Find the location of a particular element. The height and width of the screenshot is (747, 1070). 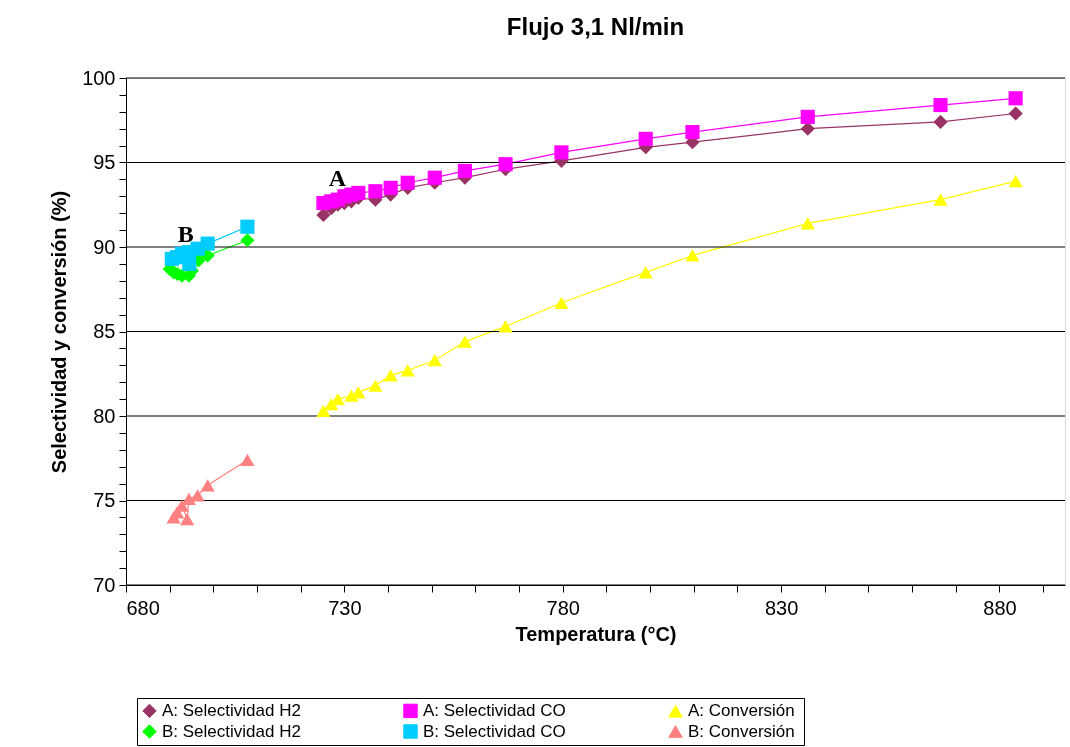

legend-label: A: Selectividad CO is located at coordinates (494, 710).